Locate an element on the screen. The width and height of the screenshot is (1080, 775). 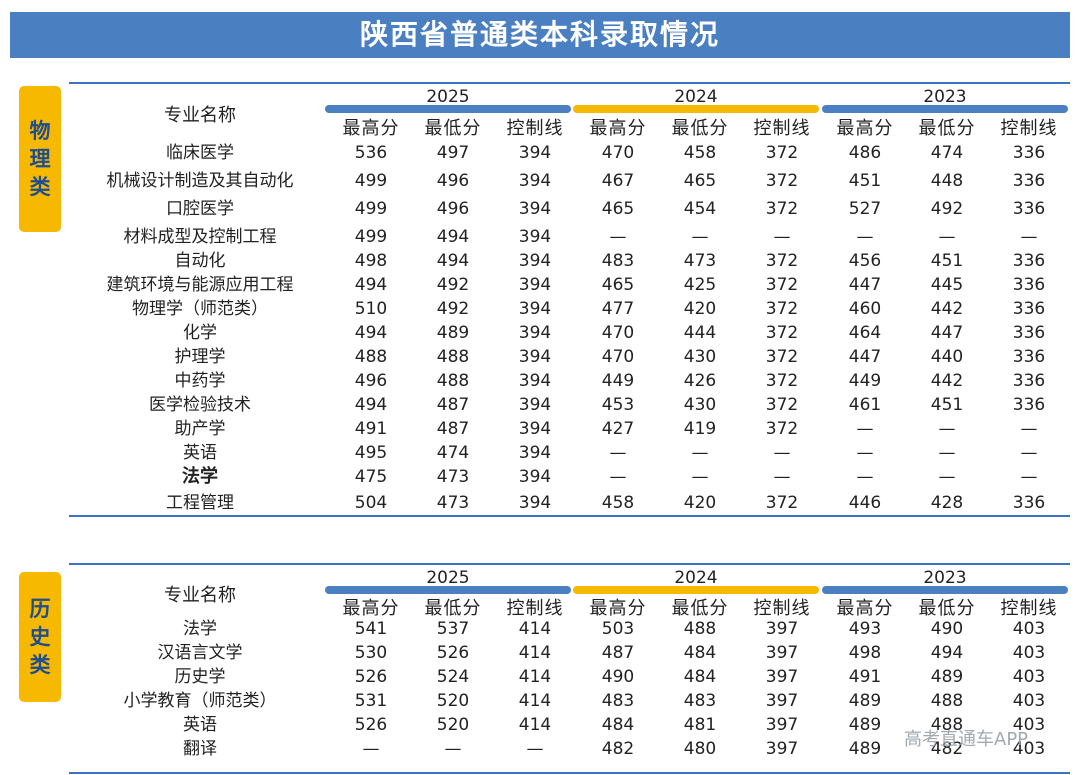
score-cell: 474 is located at coordinates (947, 153).